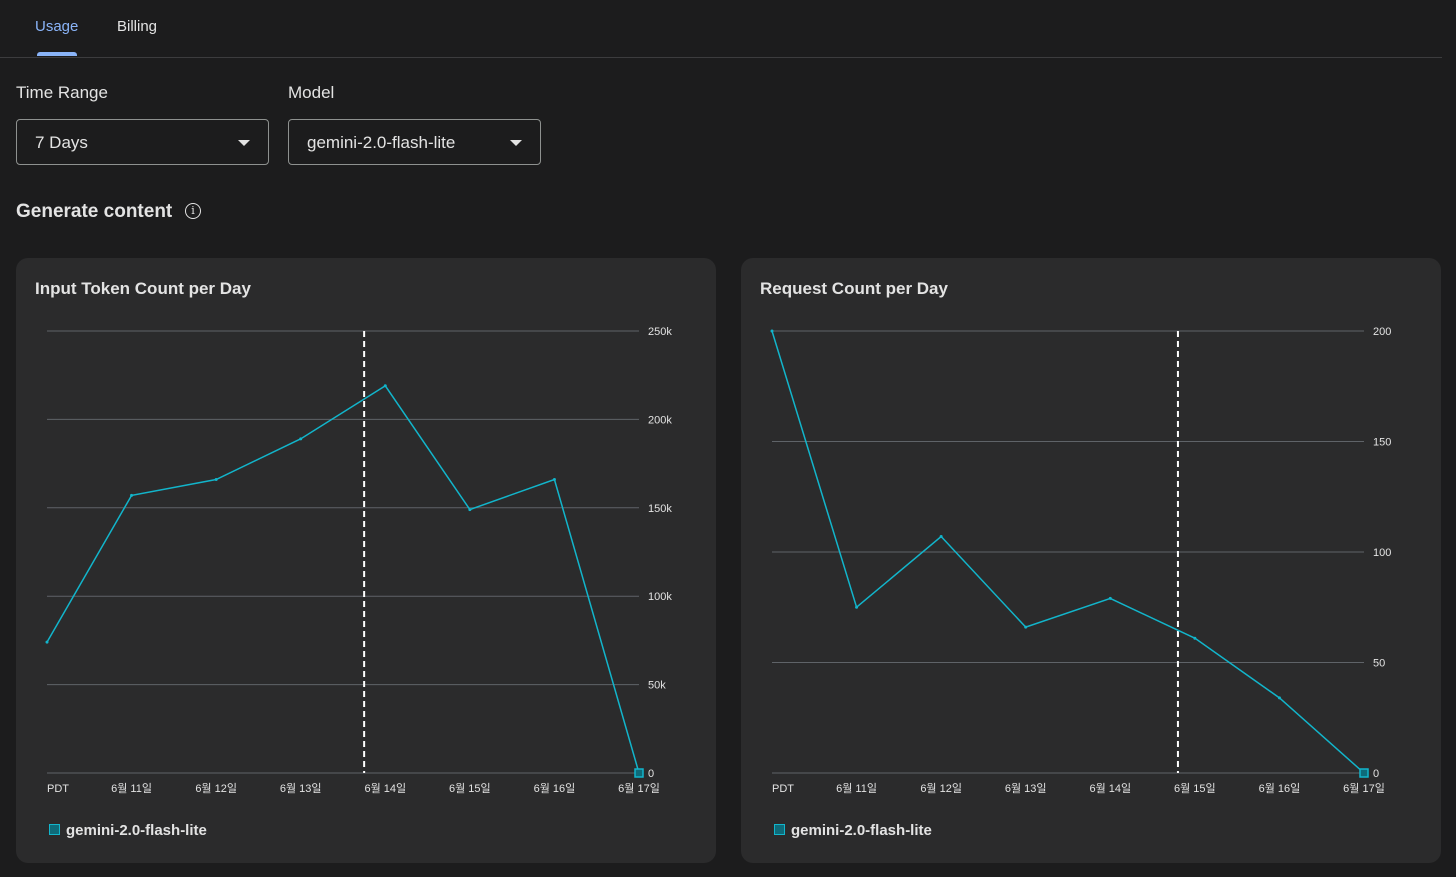  What do you see at coordinates (660, 332) in the screenshot?
I see `y-tick-label: 250k` at bounding box center [660, 332].